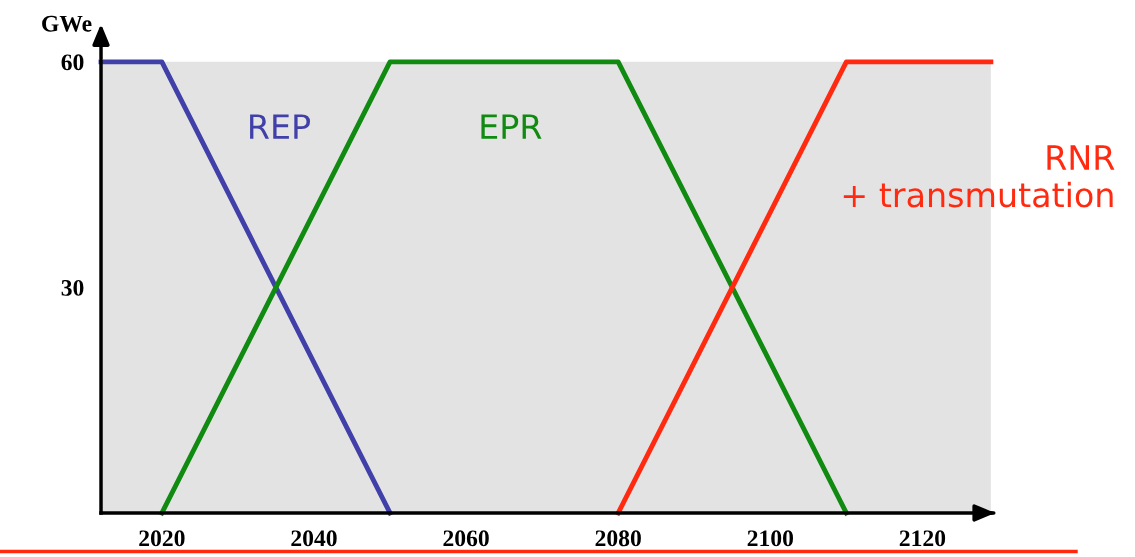  I want to click on x-tick-label: 2040, so click(314, 538).